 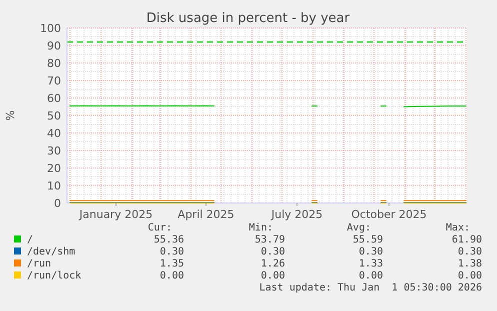 I want to click on text: 1.35, so click(x=172, y=264).